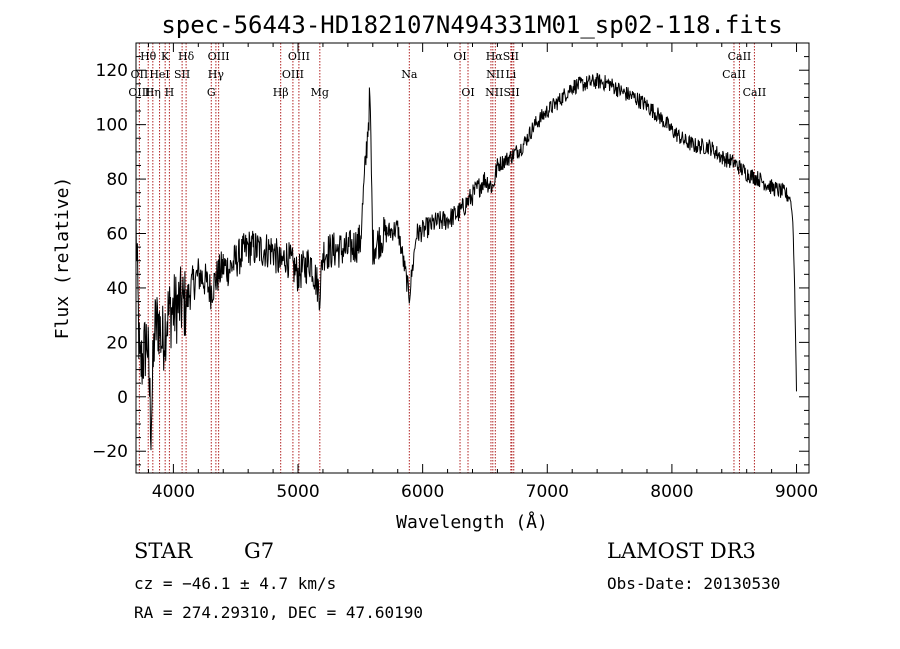 This screenshot has height=649, width=900. I want to click on line-label-12: OIII, so click(293, 74).